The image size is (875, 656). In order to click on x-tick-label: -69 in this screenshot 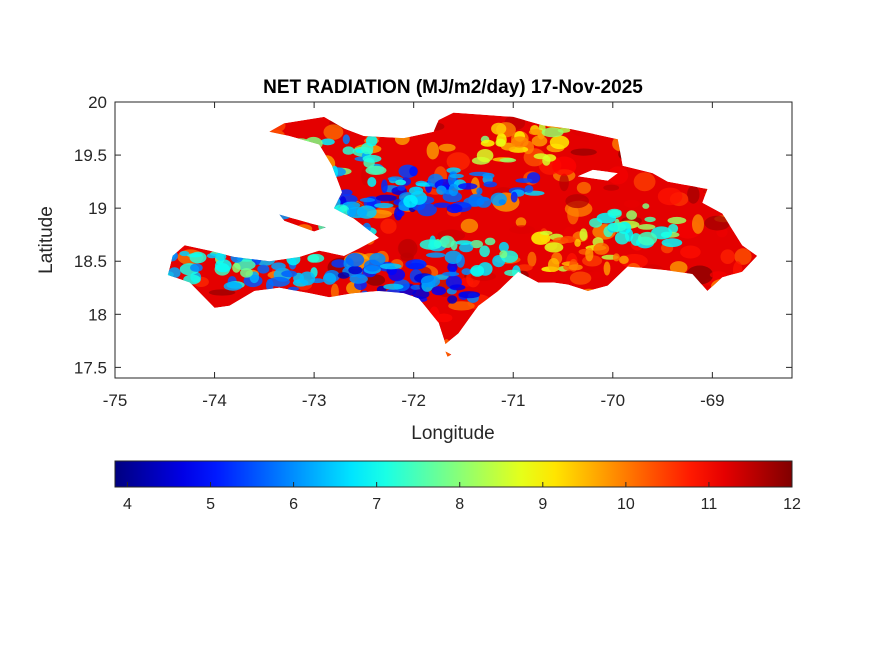, I will do `click(712, 400)`.